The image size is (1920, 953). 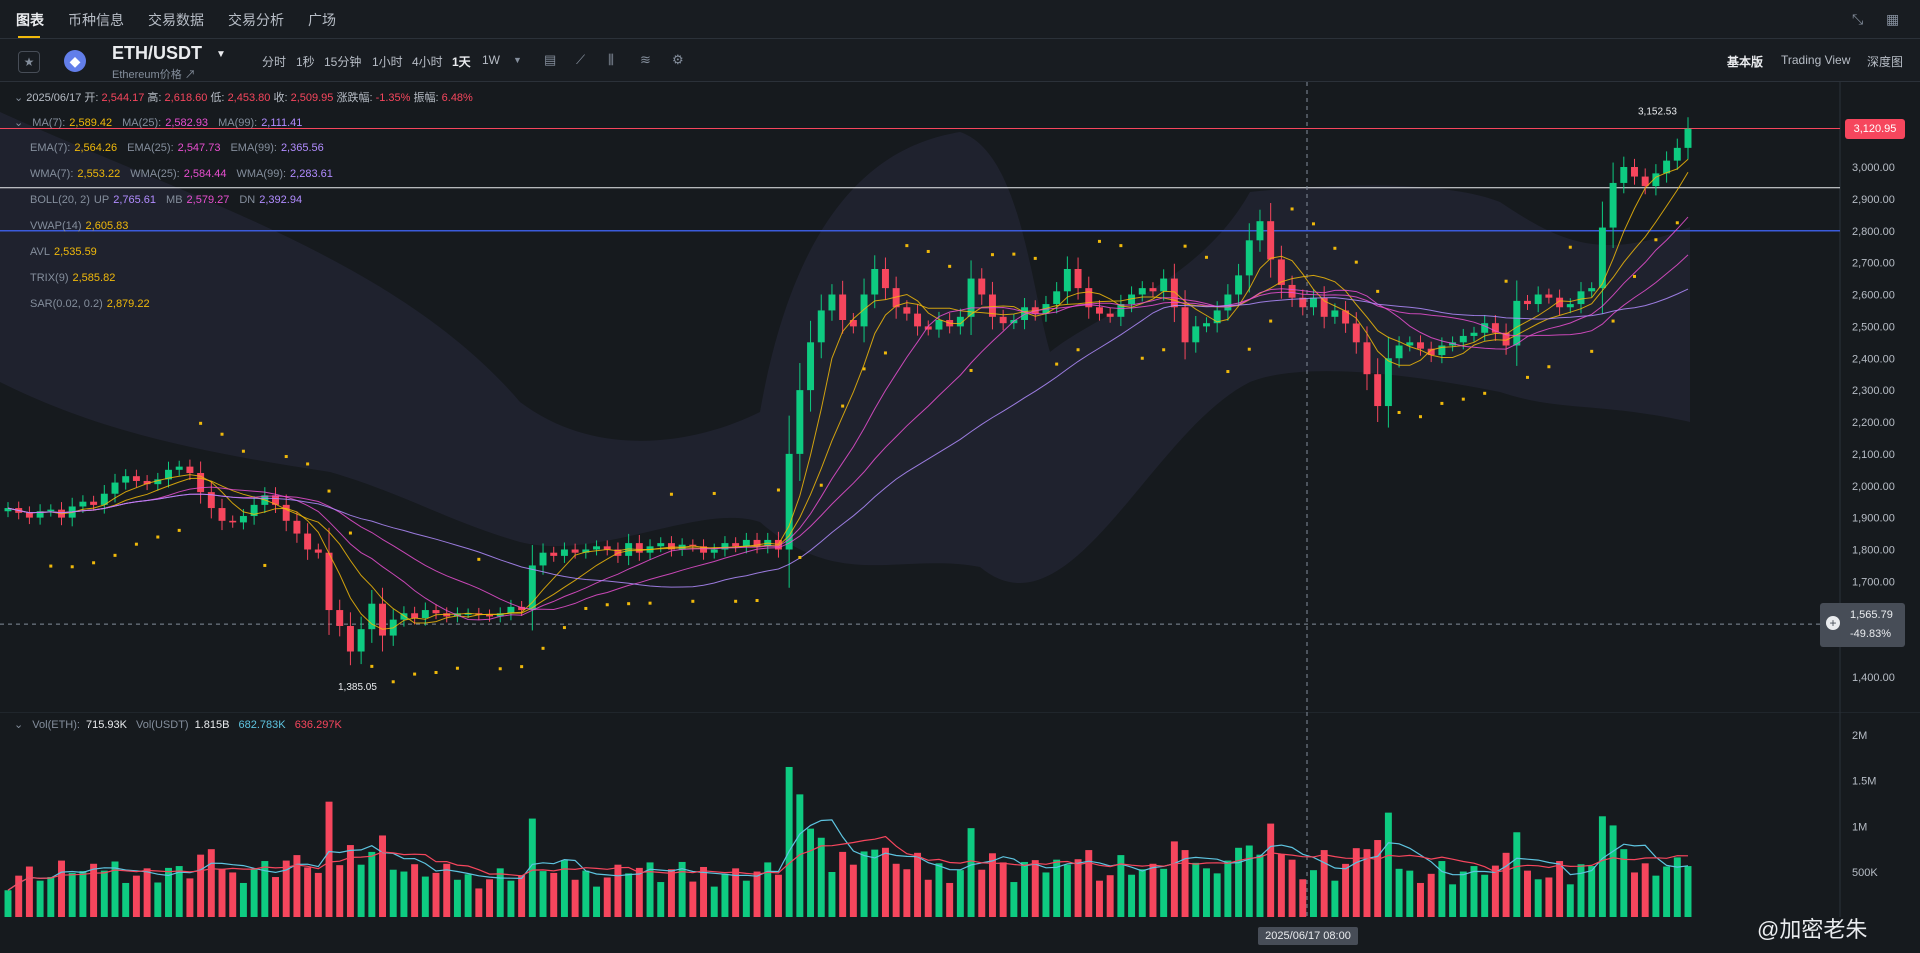 I want to click on tab-square: 广场, so click(x=322, y=20).